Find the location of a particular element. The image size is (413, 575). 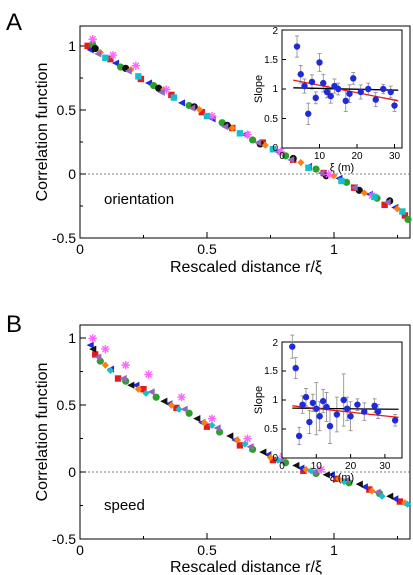

panel-letter-a: A is located at coordinates (14, 22).